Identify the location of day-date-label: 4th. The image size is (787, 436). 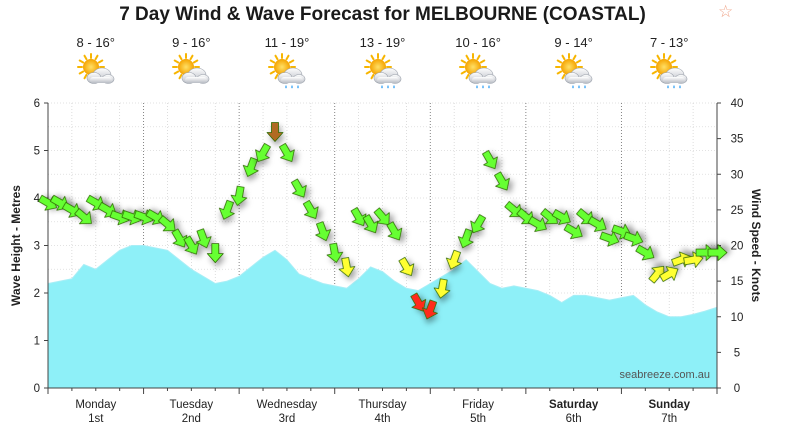
(383, 419).